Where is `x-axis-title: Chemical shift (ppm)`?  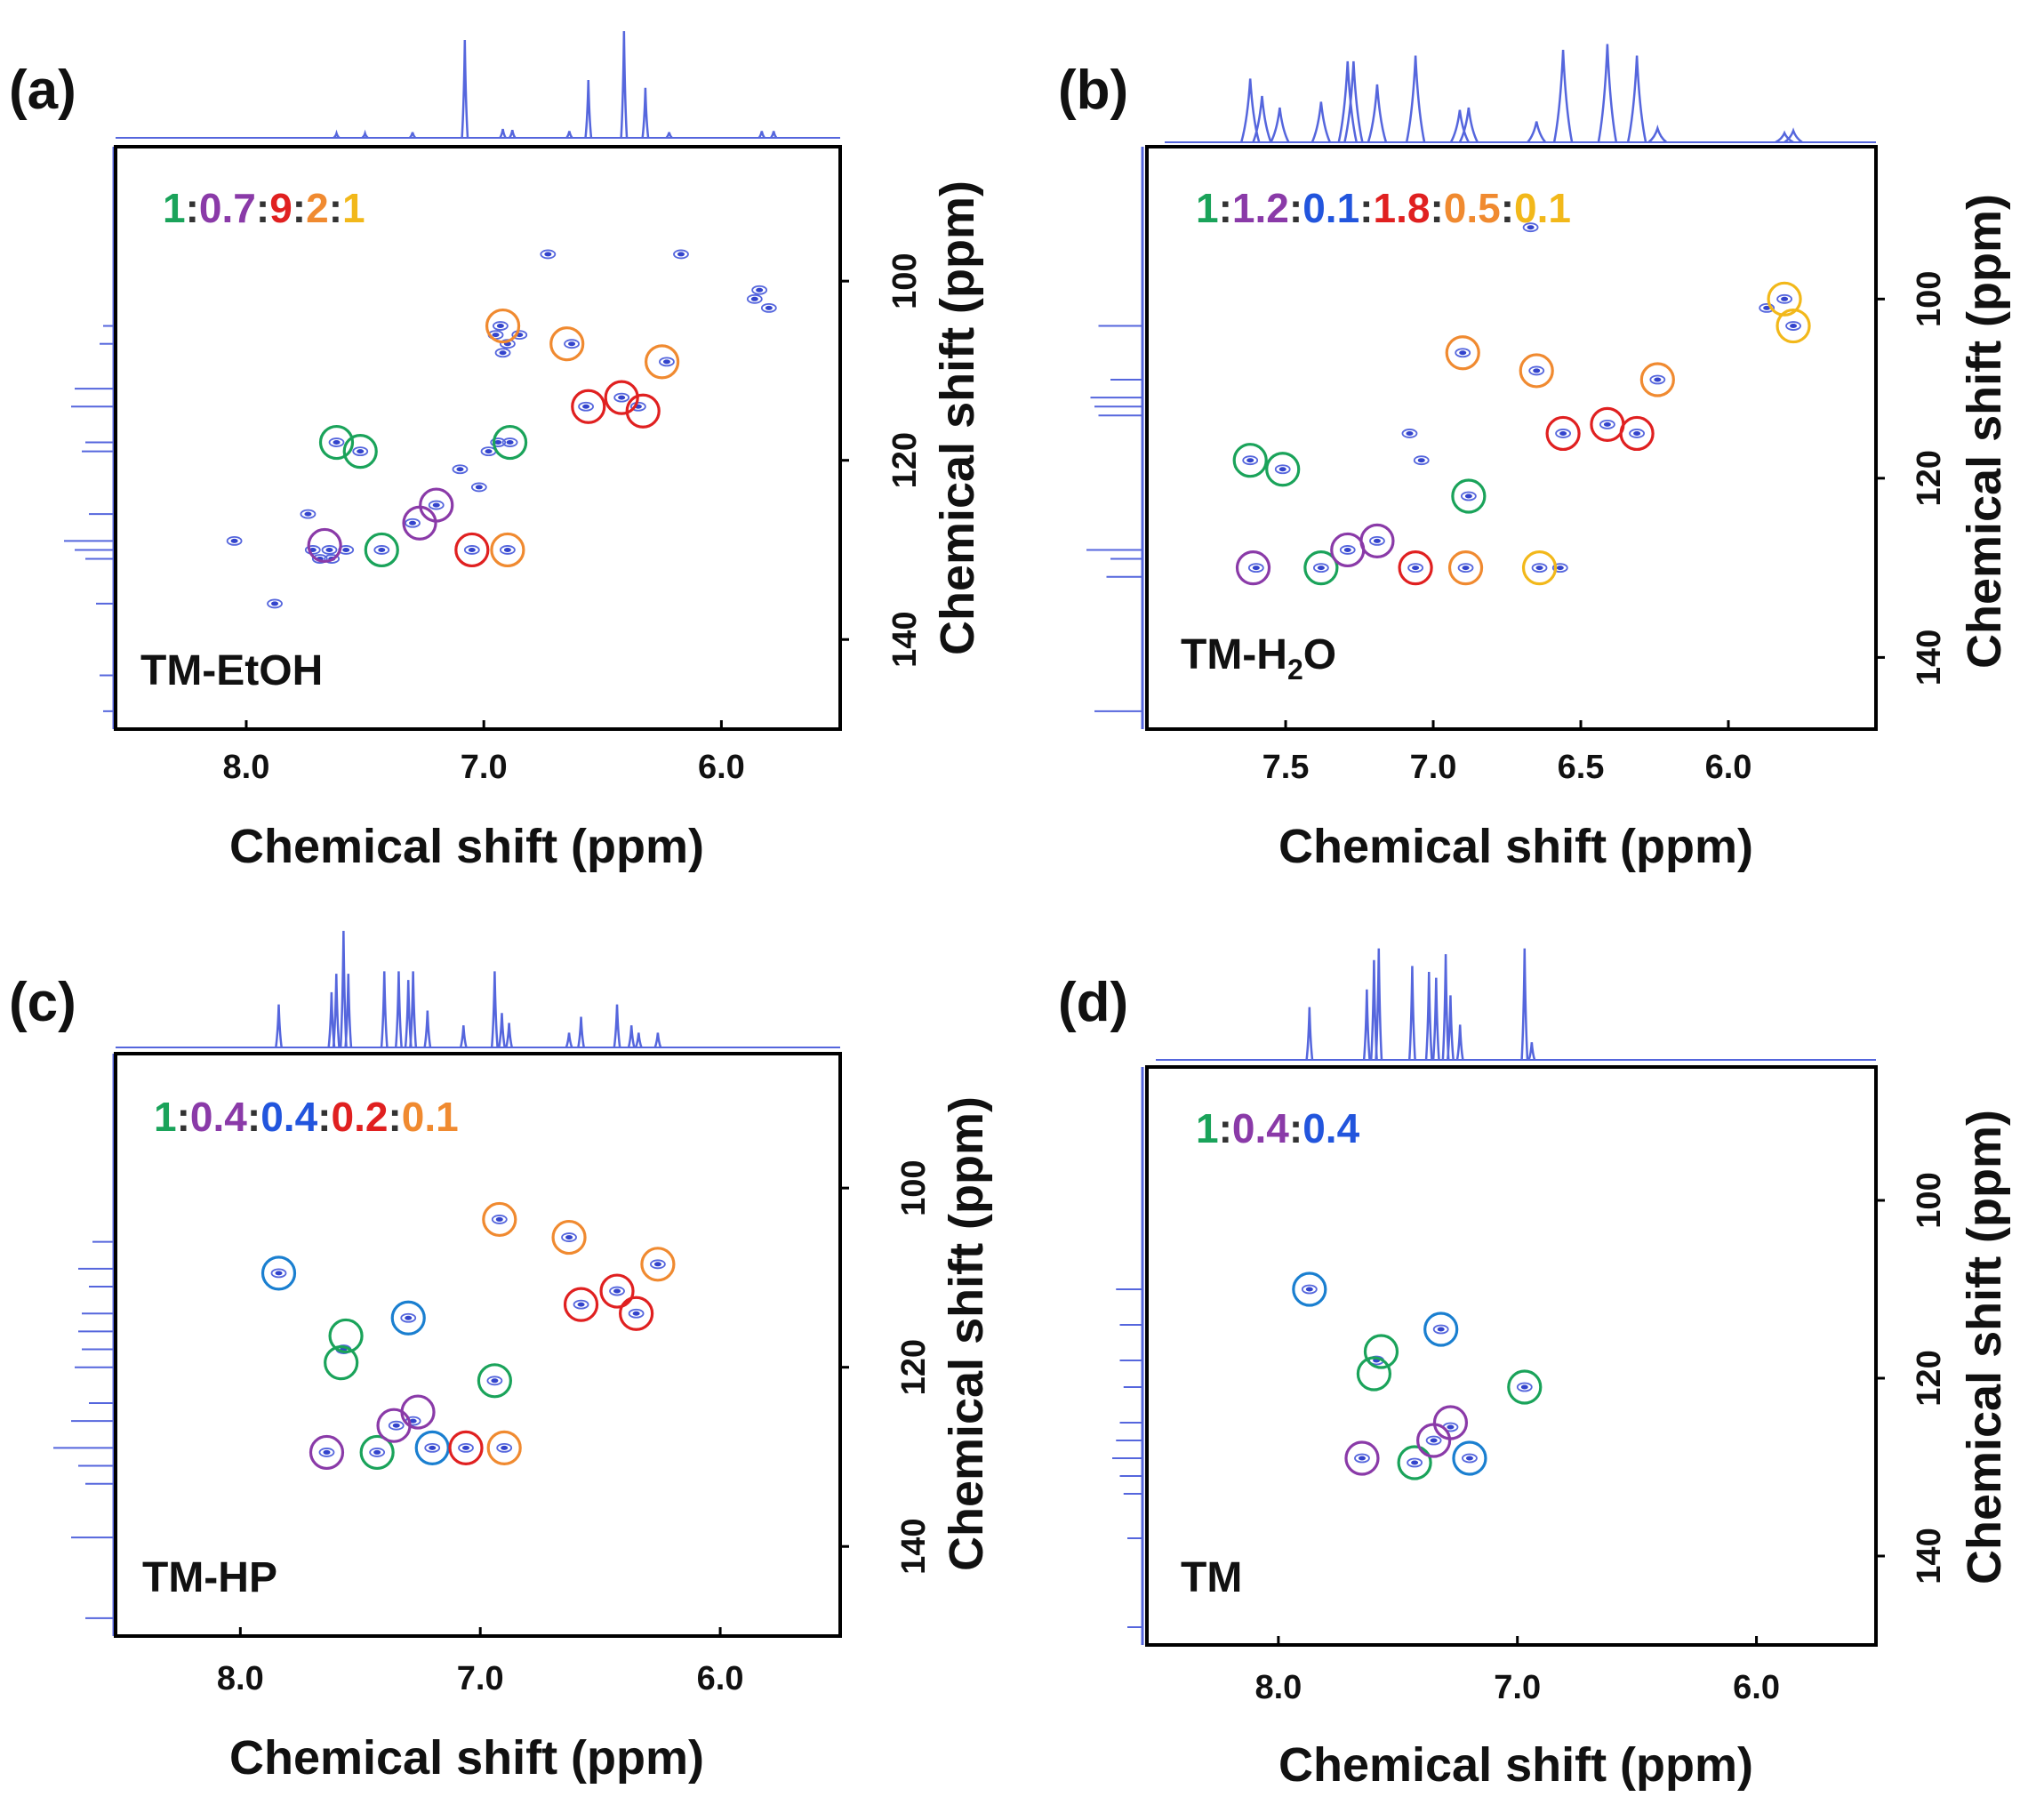
x-axis-title: Chemical shift (ppm) is located at coordinates (1516, 846).